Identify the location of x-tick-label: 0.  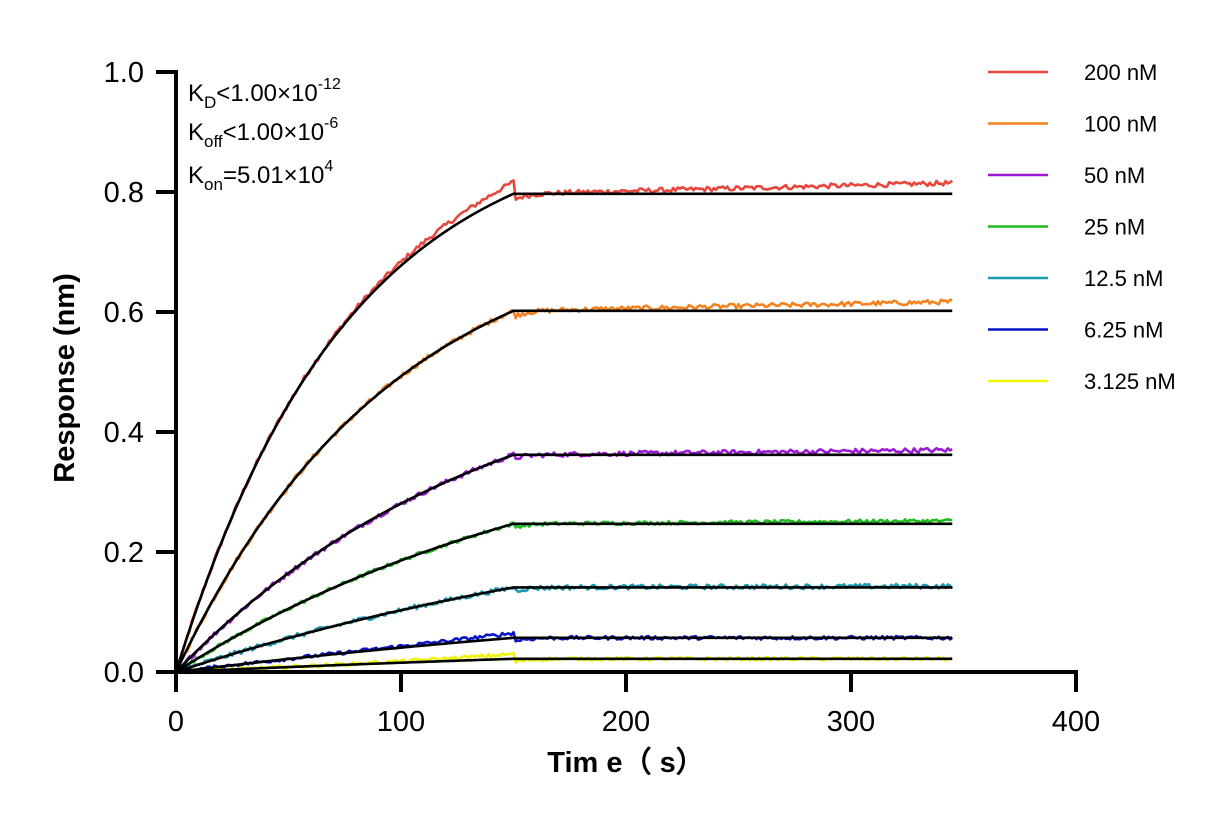
(176, 722).